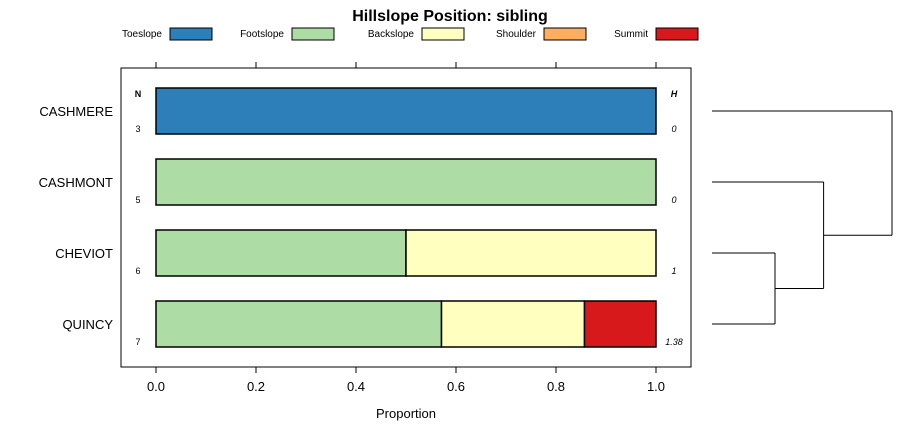  Describe the element at coordinates (142, 34) in the screenshot. I see `legend-label-toeslope: Toeslope` at that location.